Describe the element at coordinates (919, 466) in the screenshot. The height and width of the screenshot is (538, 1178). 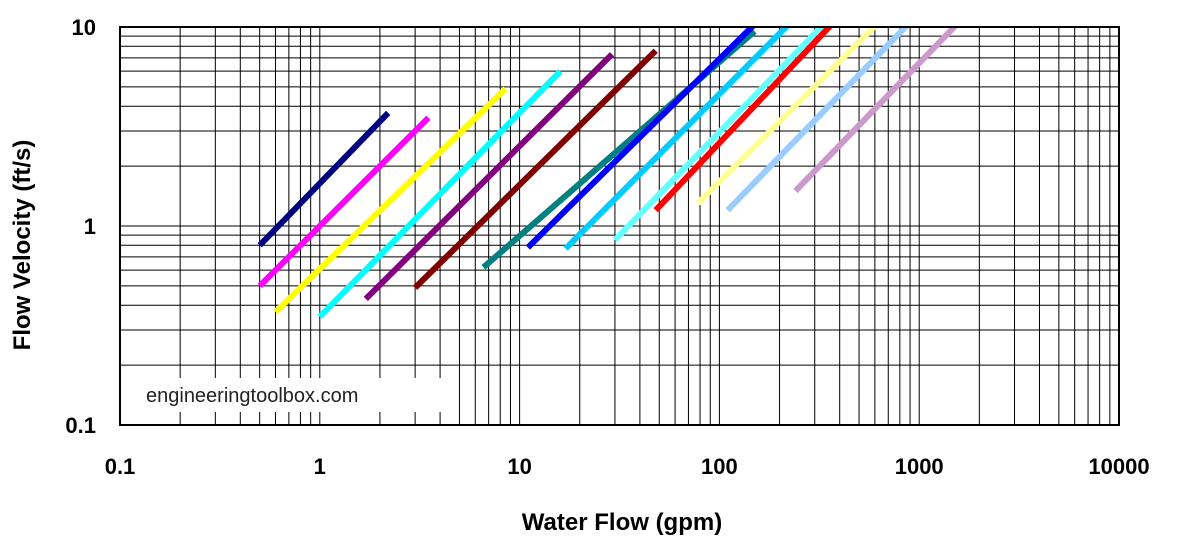
I see `x-tick-label: 1000` at that location.